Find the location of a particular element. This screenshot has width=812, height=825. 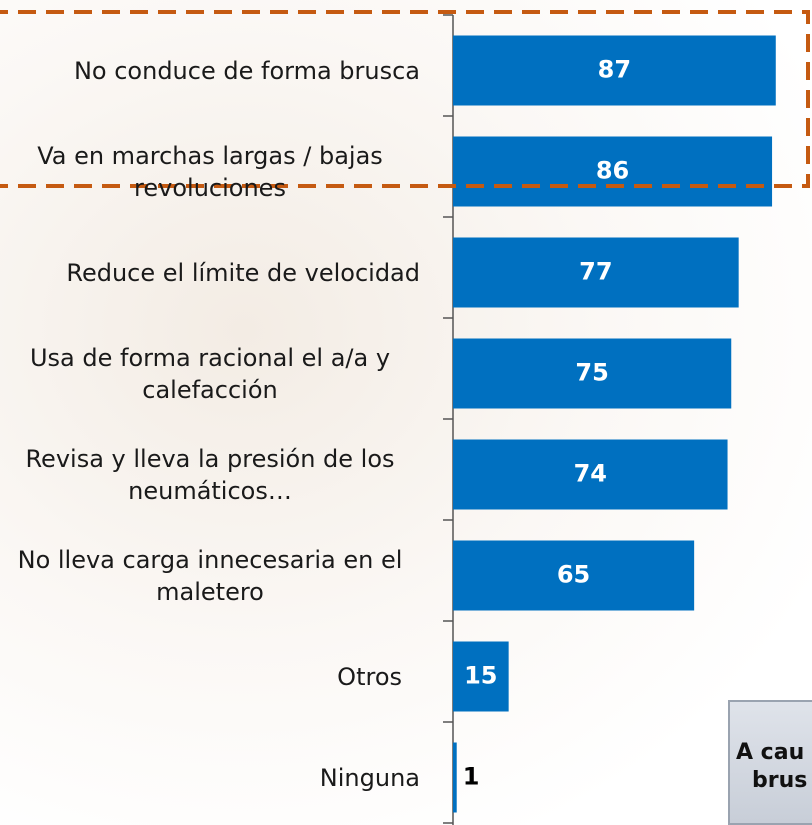

category-label: No conduce de forma brusca is located at coordinates (246, 70).